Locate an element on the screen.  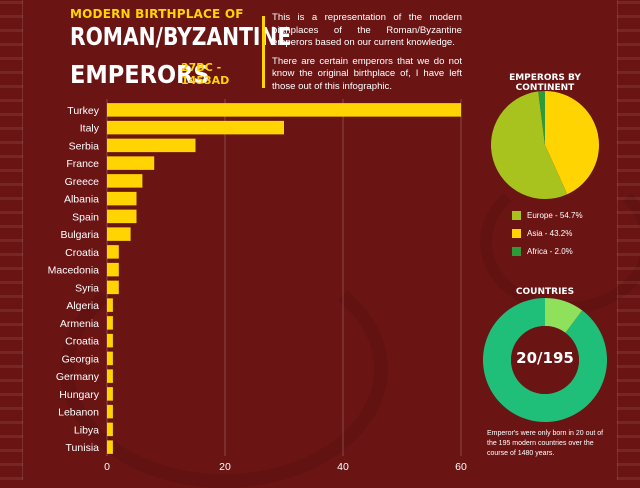
legend-swatch-asia is located at coordinates (516, 233).